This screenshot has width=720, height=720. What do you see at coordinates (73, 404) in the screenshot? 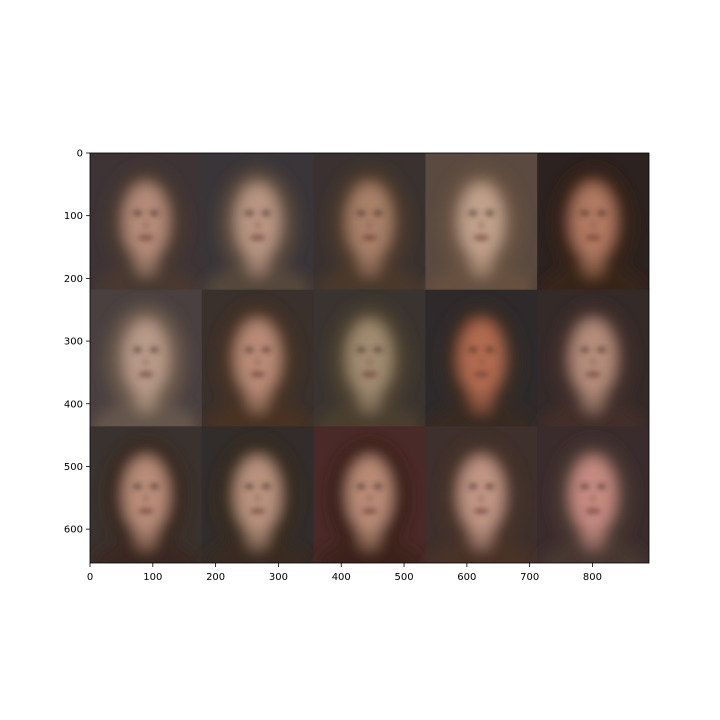
I see `y-tick-label: 400` at bounding box center [73, 404].